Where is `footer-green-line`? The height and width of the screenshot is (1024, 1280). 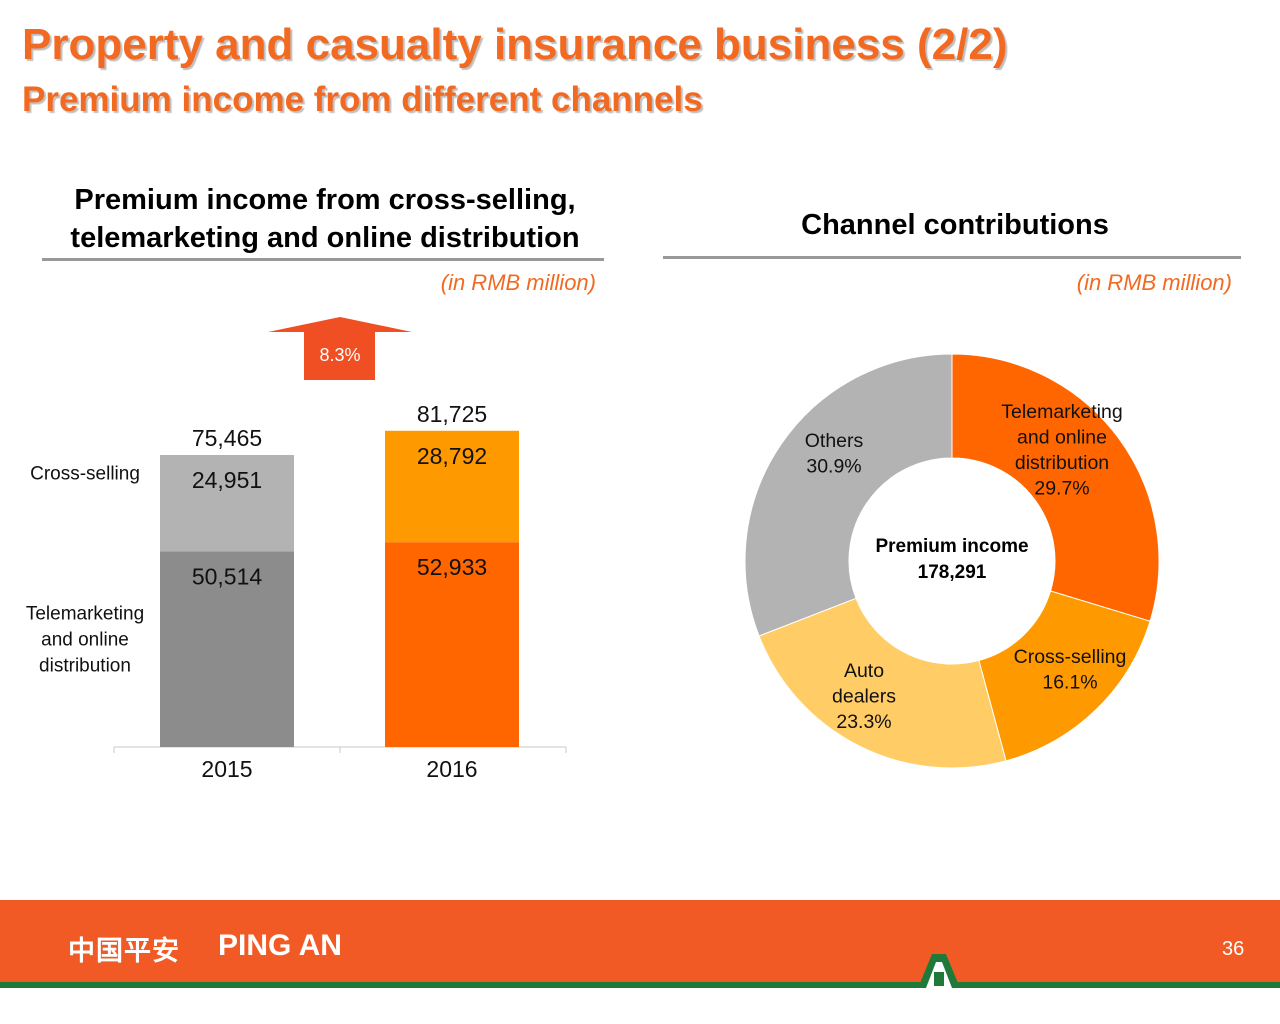
footer-green-line is located at coordinates (640, 985).